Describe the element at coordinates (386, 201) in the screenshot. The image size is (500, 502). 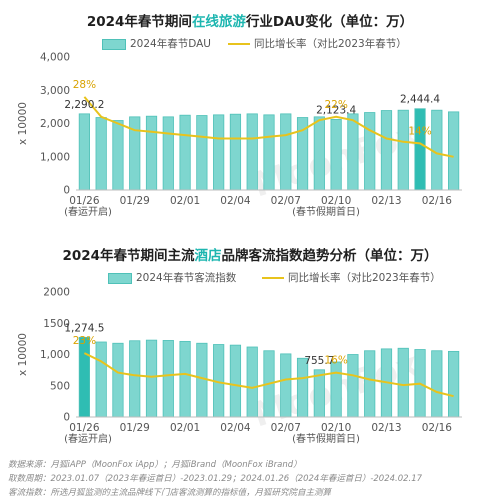
I see `x-tick-label: 02/13` at that location.